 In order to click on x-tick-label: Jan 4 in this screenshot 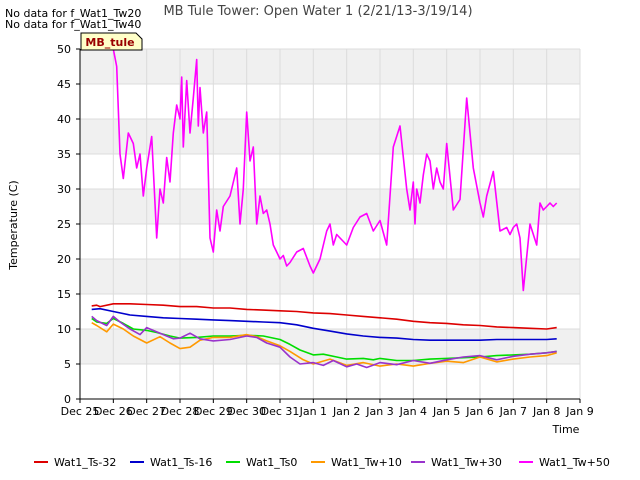, I will do `click(413, 411)`.